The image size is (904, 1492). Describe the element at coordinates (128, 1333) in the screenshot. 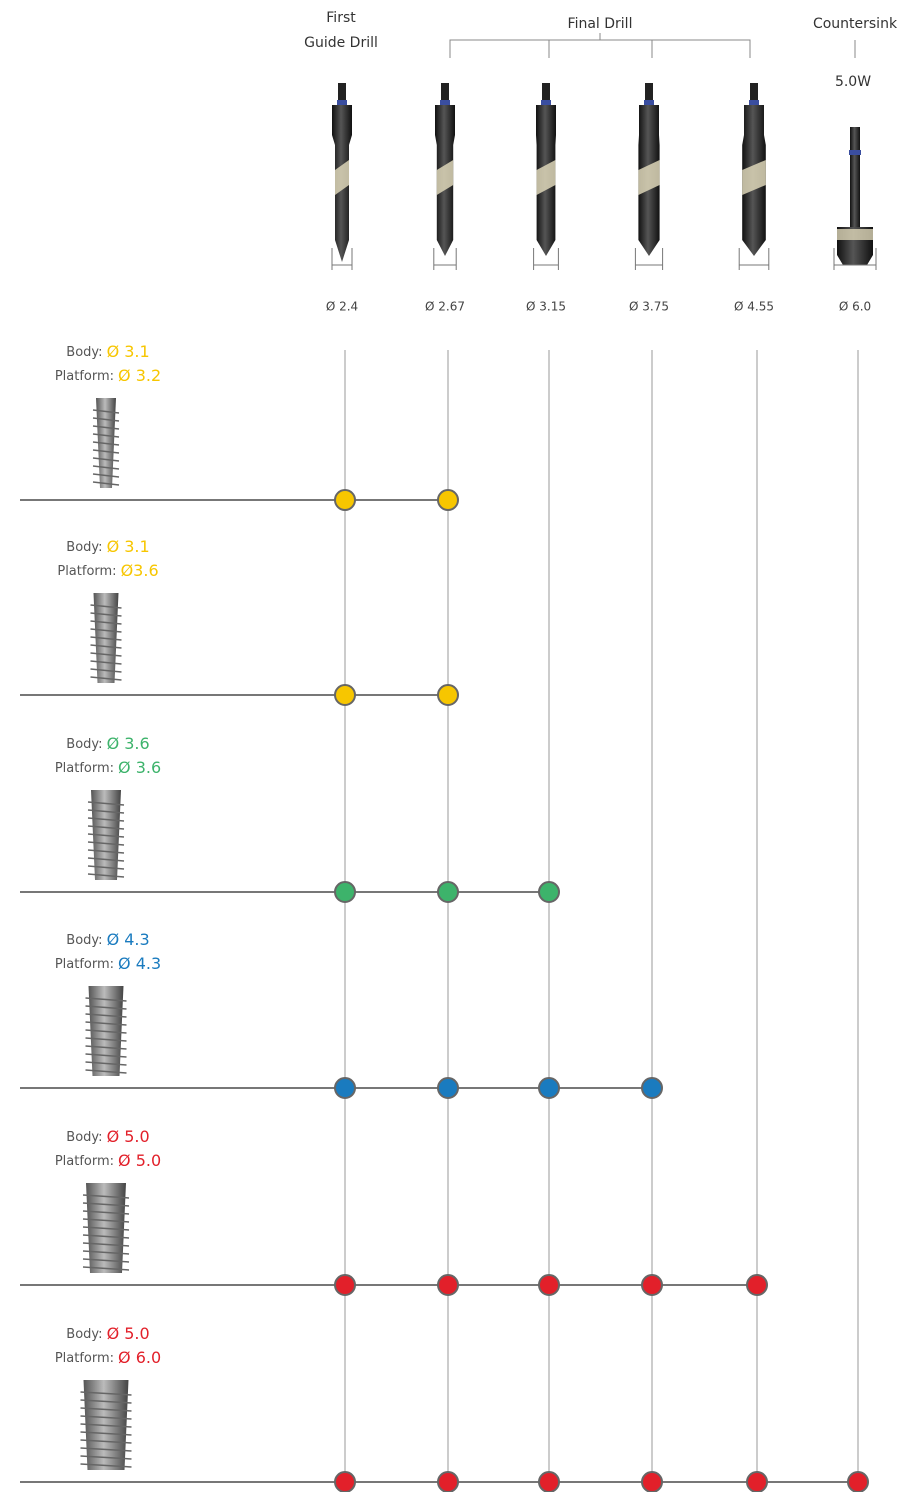

I see `body-value: Ø 5.0` at that location.